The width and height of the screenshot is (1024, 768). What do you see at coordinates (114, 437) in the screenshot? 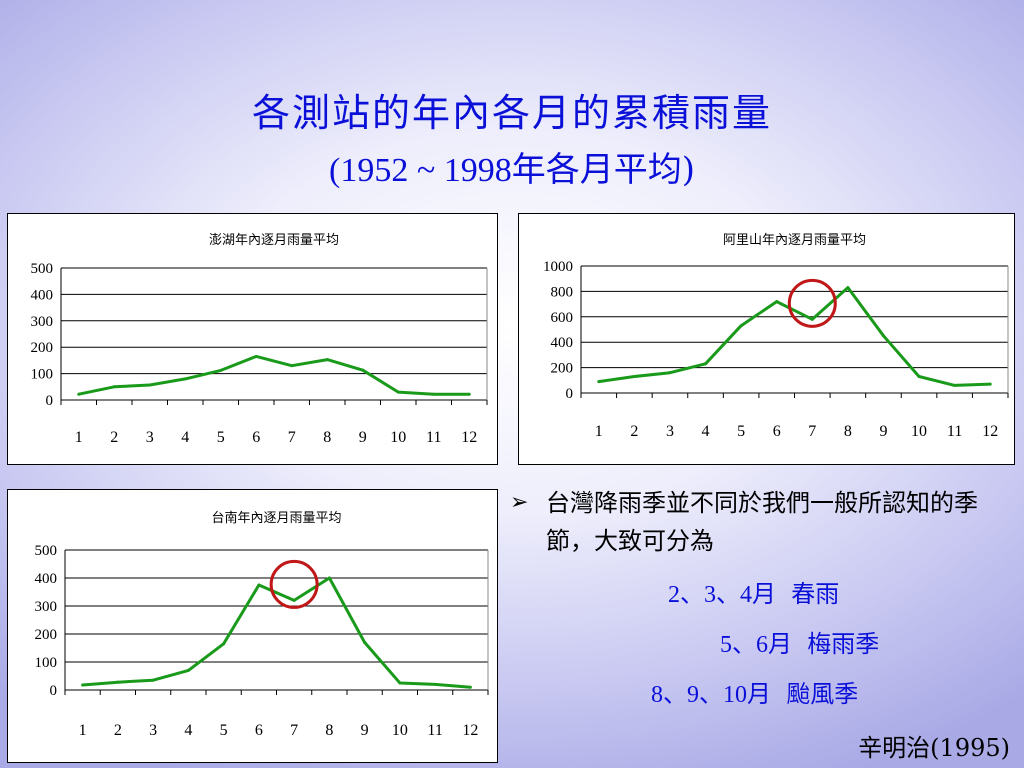
I see `penghu-xtick-label-2: 2` at bounding box center [114, 437].